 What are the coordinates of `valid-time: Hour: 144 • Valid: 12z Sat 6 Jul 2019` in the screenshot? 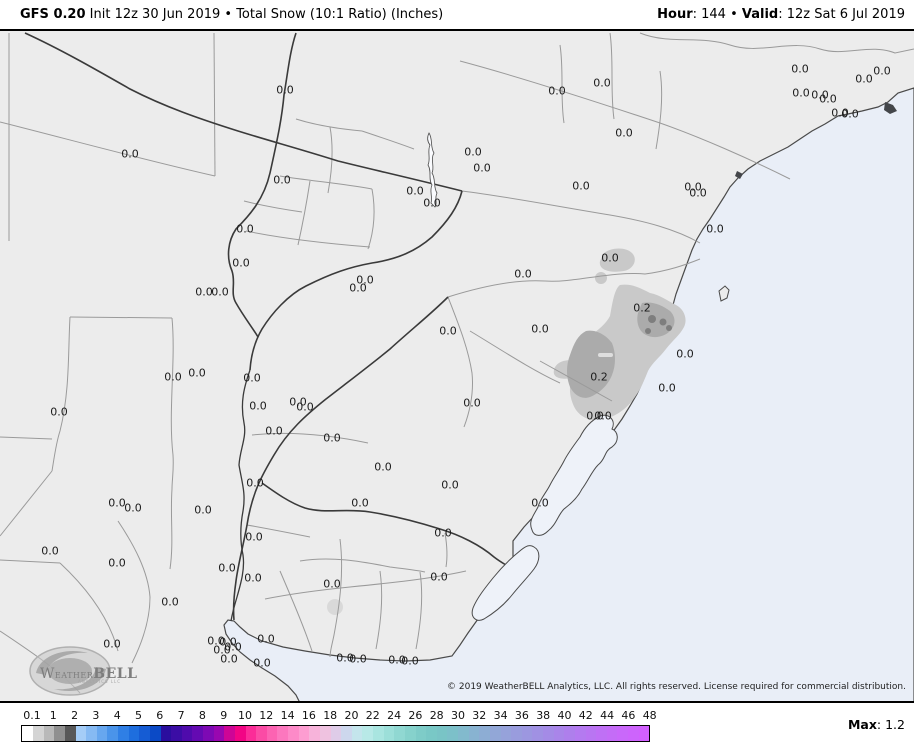 It's located at (781, 14).